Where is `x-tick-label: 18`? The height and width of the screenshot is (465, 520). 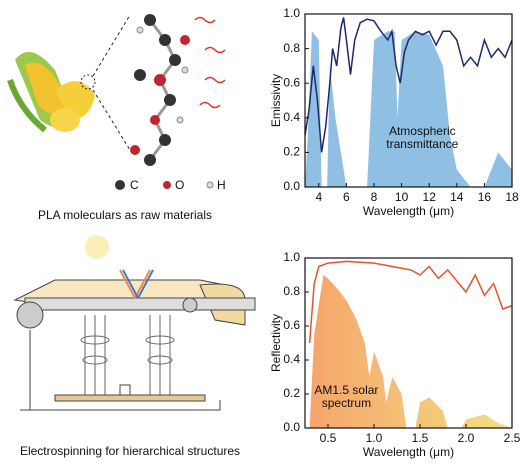 x-tick-label: 18 is located at coordinates (512, 197).